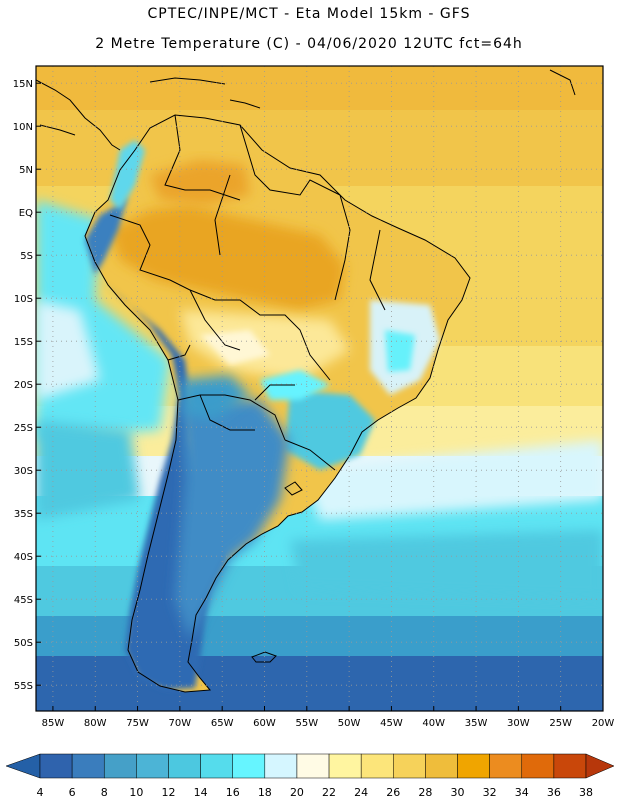  What do you see at coordinates (222, 723) in the screenshot?
I see `lon-tick-label: 65W` at bounding box center [222, 723].